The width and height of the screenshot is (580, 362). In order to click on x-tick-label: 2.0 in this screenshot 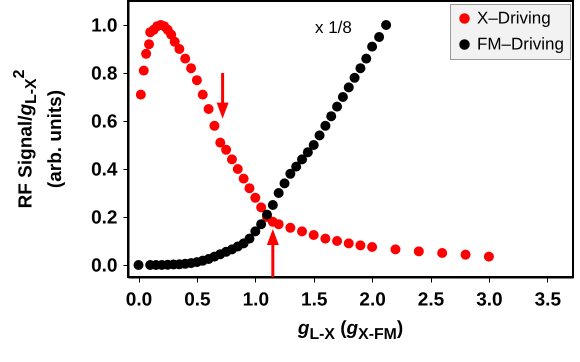, I will do `click(372, 300)`.